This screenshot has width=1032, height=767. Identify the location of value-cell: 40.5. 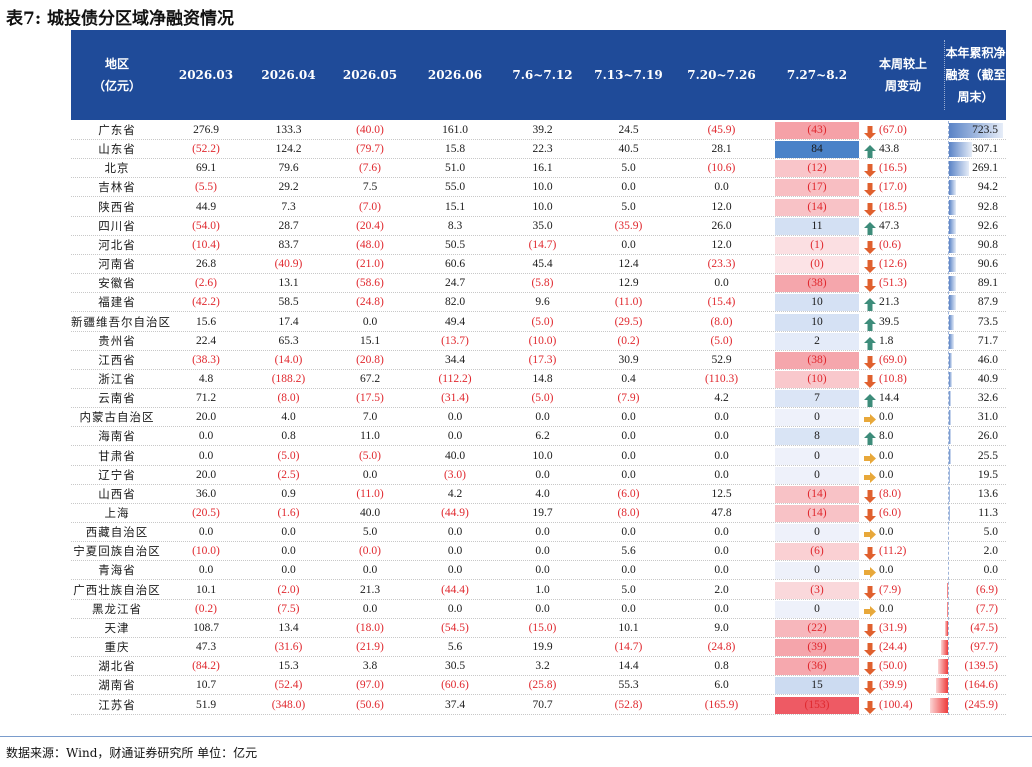
(628, 149).